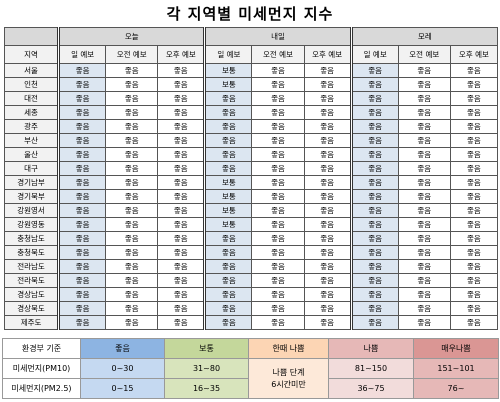 The height and width of the screenshot is (402, 500). Describe the element at coordinates (371, 388) in the screenshot. I see `legend-range: 36~75` at that location.